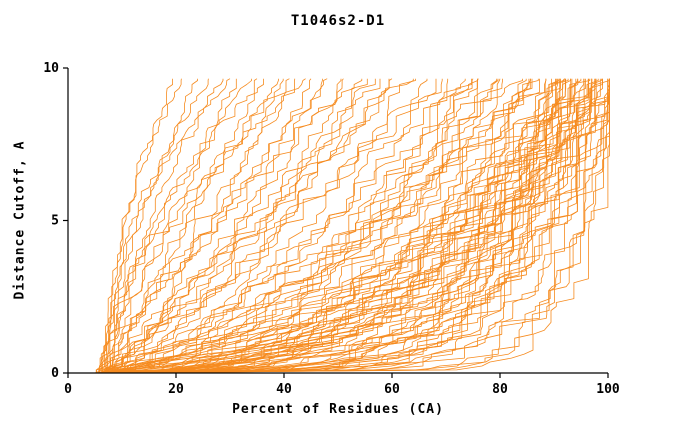  Describe the element at coordinates (392, 389) in the screenshot. I see `x-tick-label: 60` at that location.